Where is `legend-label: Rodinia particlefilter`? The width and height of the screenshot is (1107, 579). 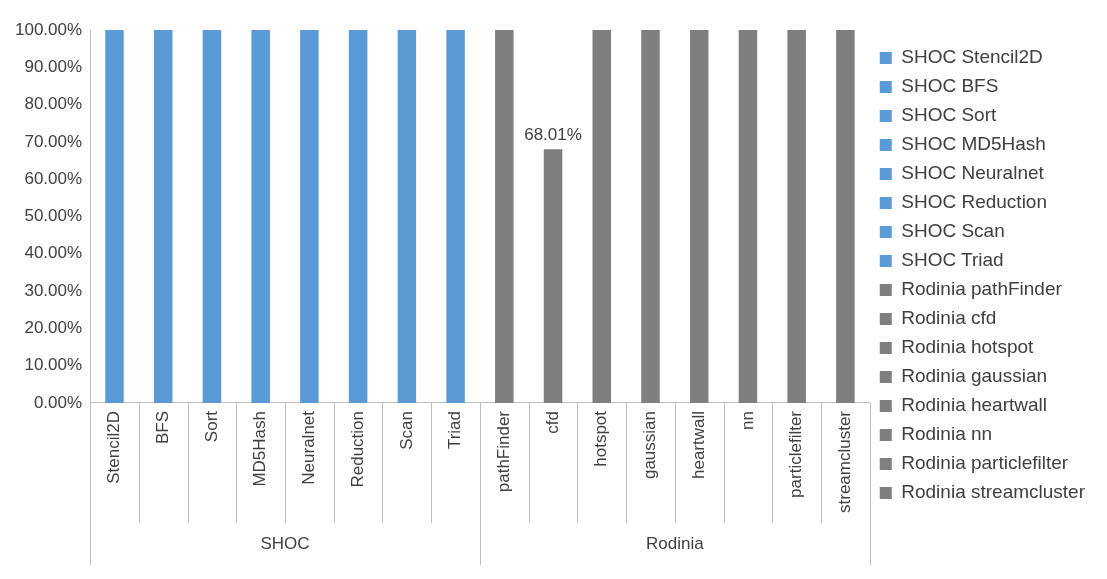 legend-label: Rodinia particlefilter is located at coordinates (985, 463).